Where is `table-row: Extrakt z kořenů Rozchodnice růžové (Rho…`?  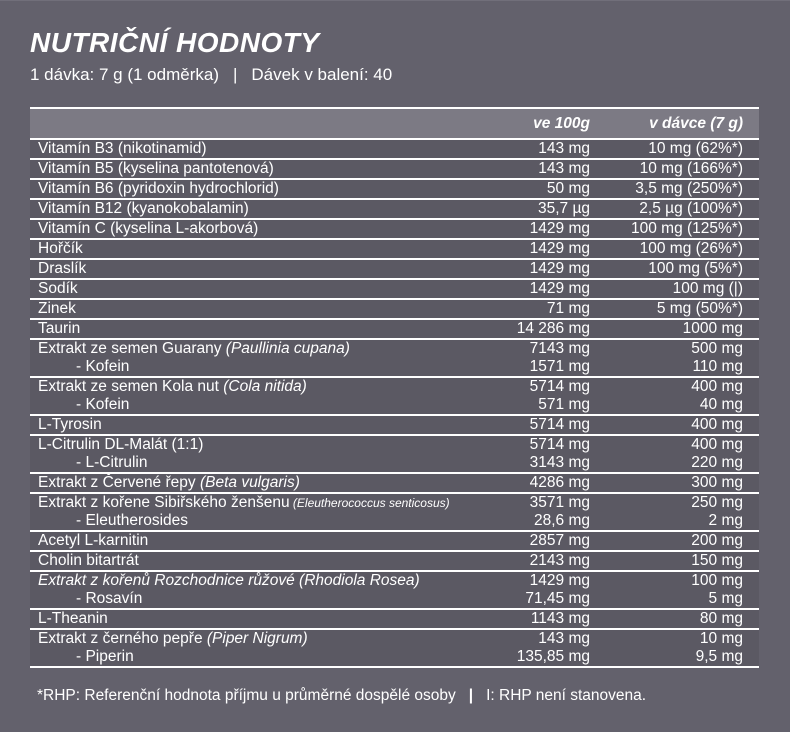
table-row: Extrakt z kořenů Rozchodnice růžové (Rho… is located at coordinates (394, 581).